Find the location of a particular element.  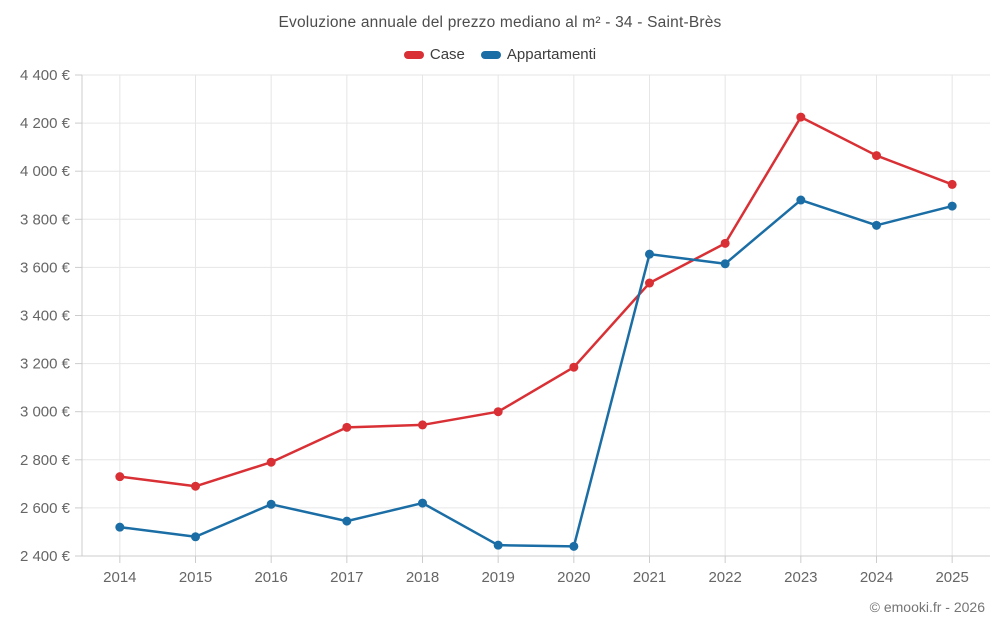

case-point-2021 is located at coordinates (649, 283).